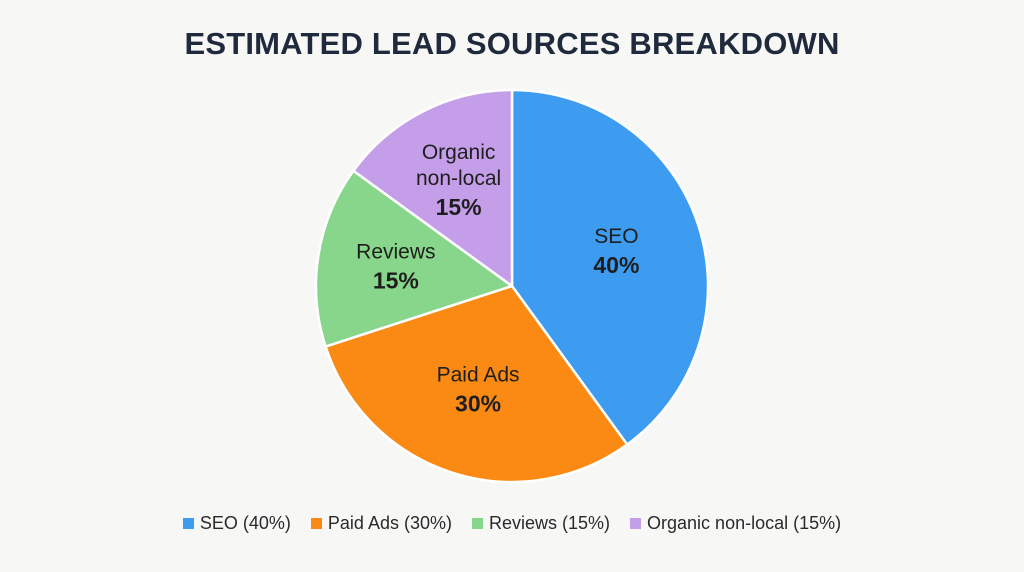  Describe the element at coordinates (459, 152) in the screenshot. I see `slice-label-organic-non-local: Organic` at that location.